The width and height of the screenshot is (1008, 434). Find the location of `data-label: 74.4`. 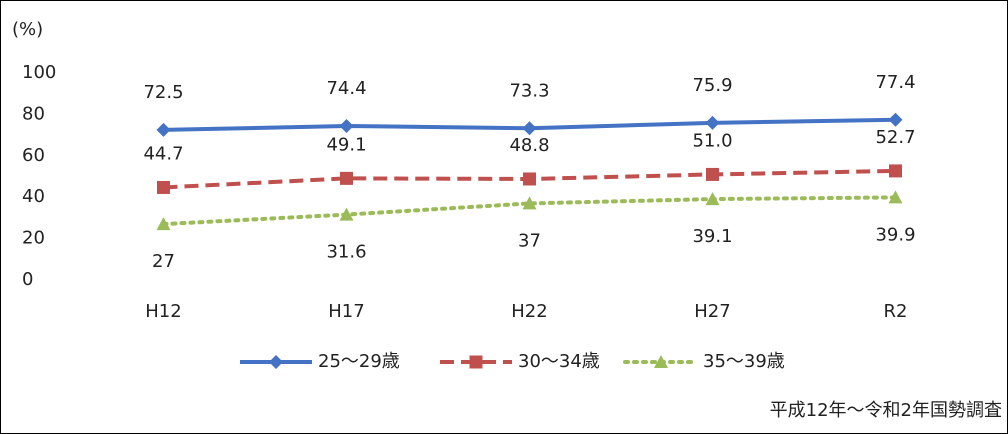

data-label: 74.4 is located at coordinates (346, 88).